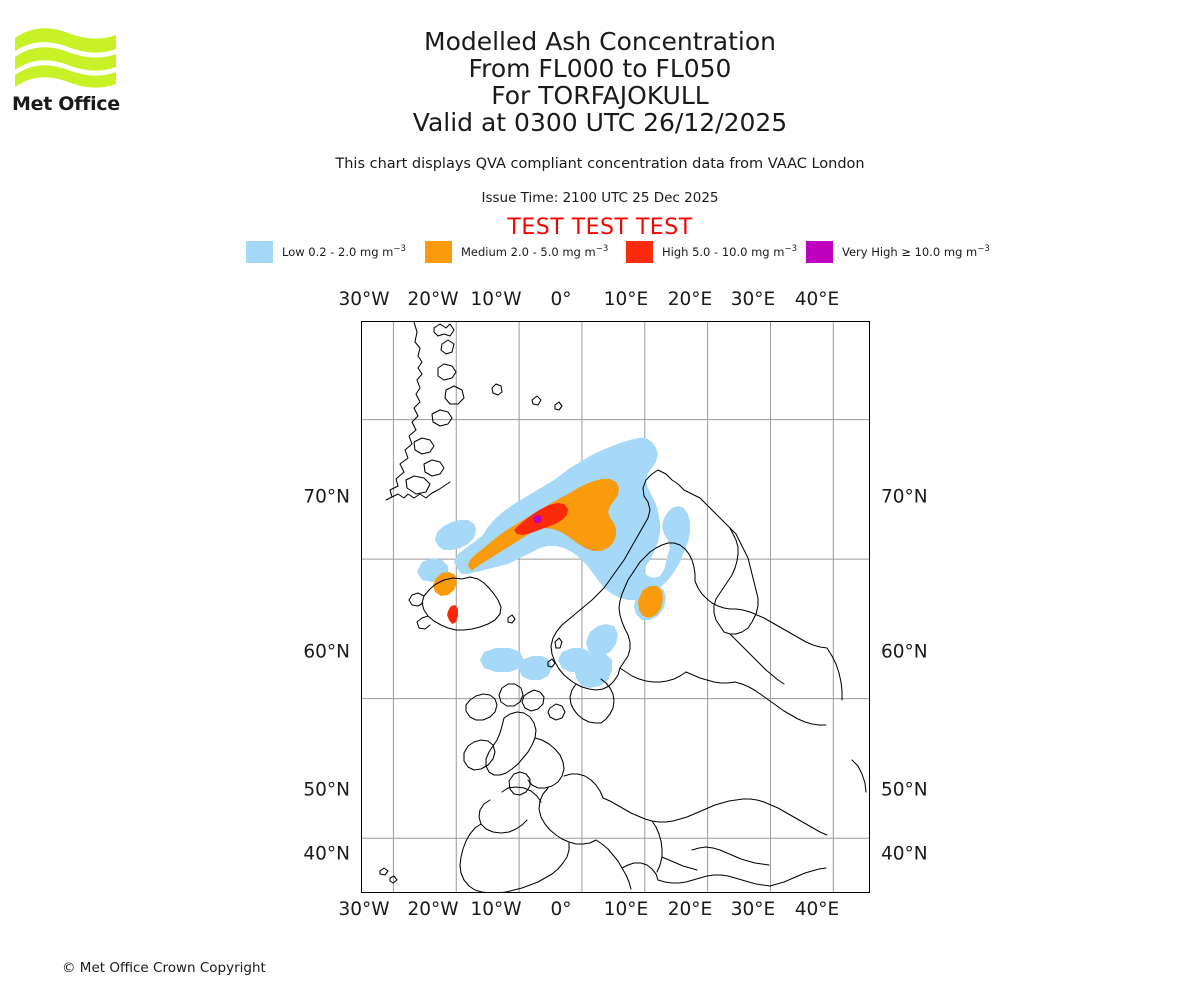 The height and width of the screenshot is (1000, 1200). Describe the element at coordinates (66, 104) in the screenshot. I see `met-office-logo-text: Met Office` at that location.